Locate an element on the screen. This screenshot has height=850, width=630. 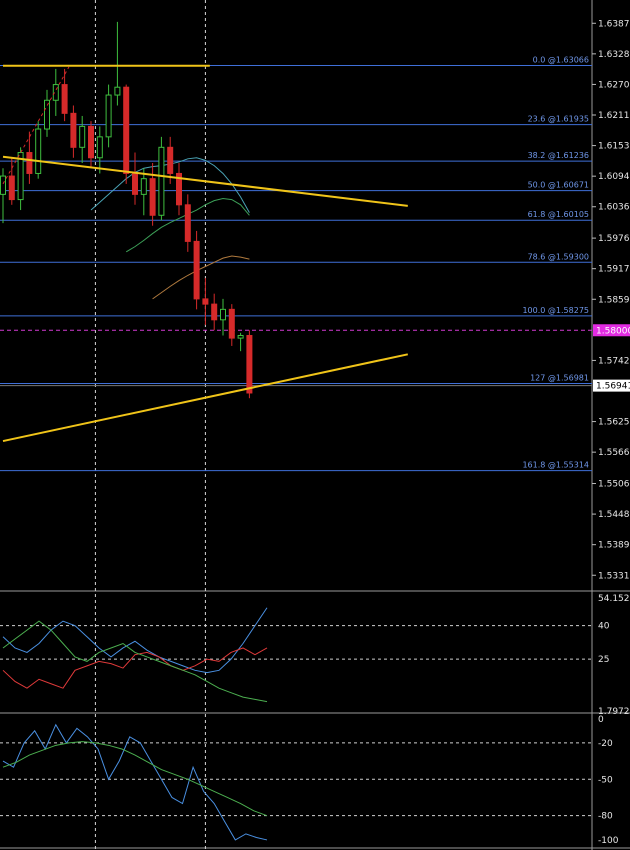
y-tick-label: 1.54483 is located at coordinates (614, 515).